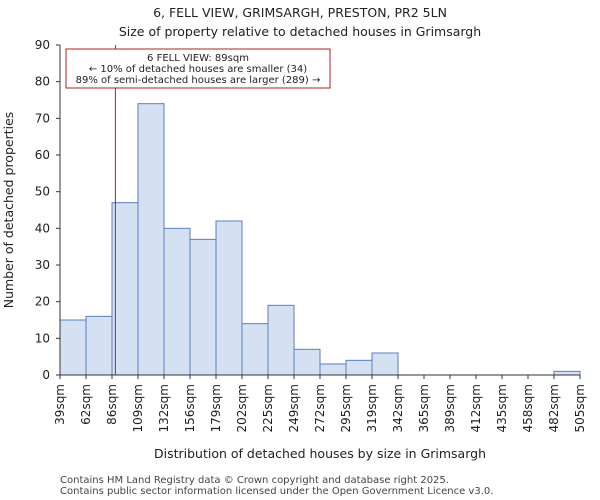 Image resolution: width=600 pixels, height=500 pixels. I want to click on x-tick-label-62sqm: 62sqm, so click(86, 404).